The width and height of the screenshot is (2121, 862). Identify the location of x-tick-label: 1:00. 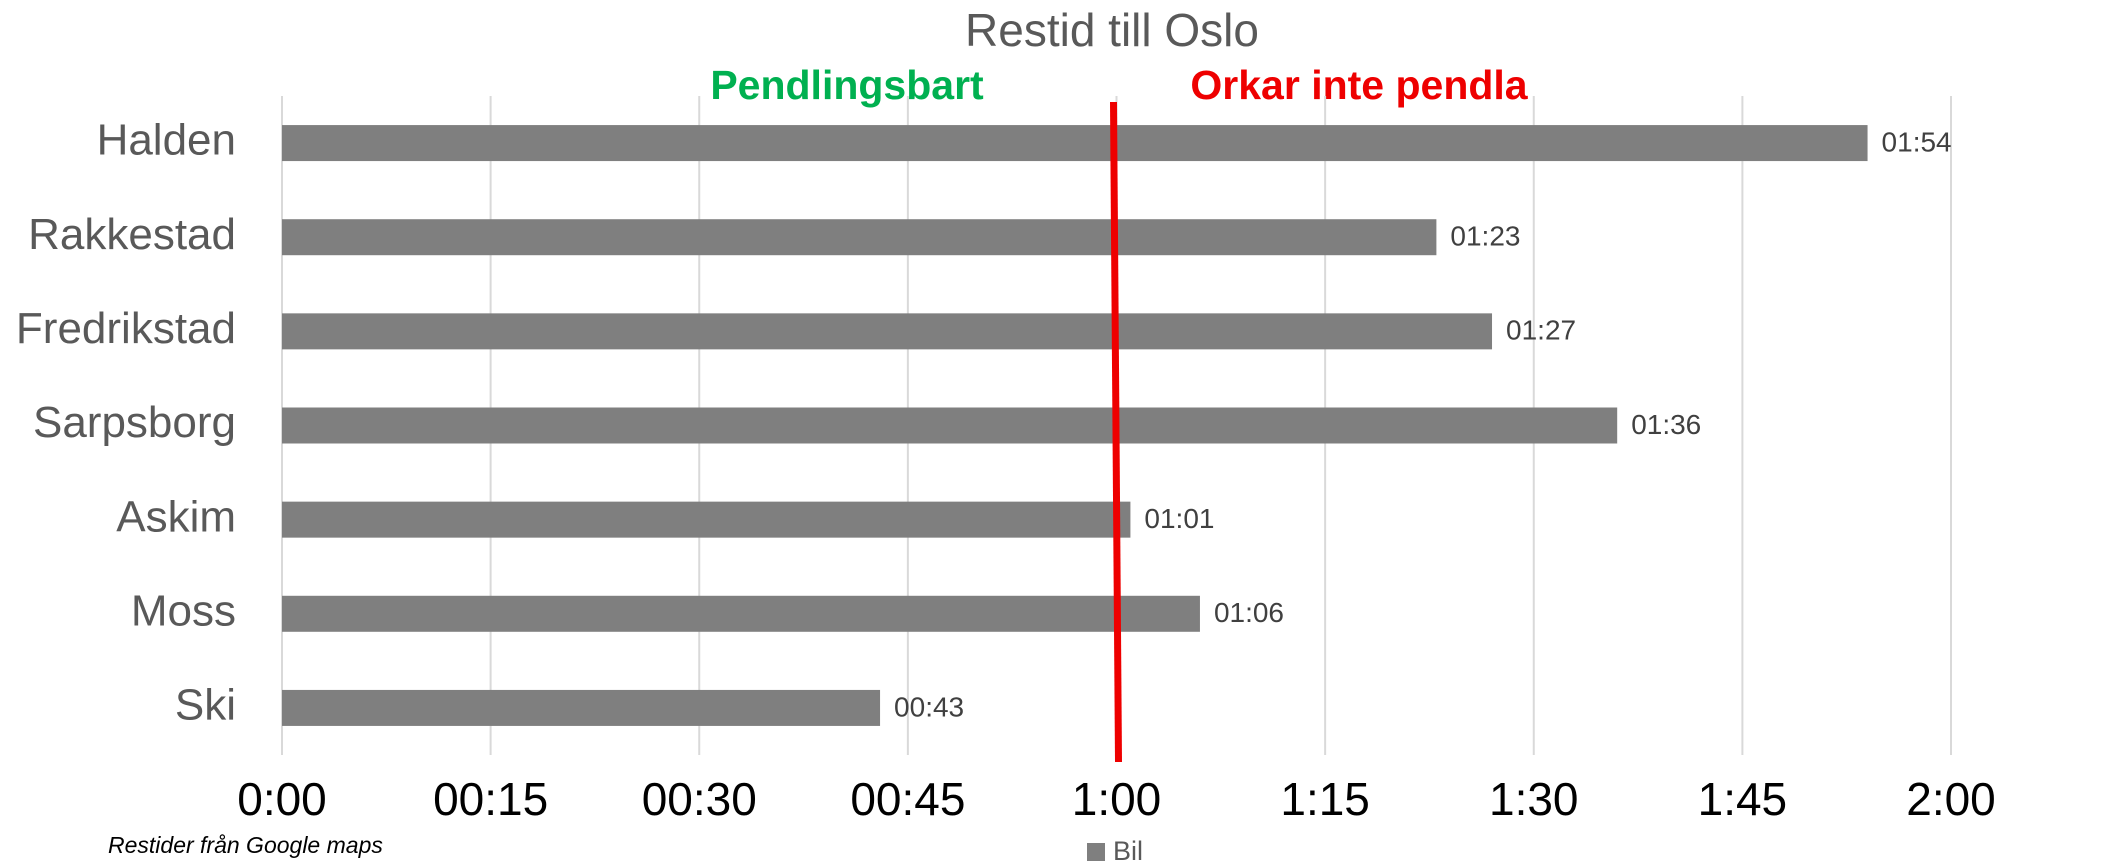
(1117, 799).